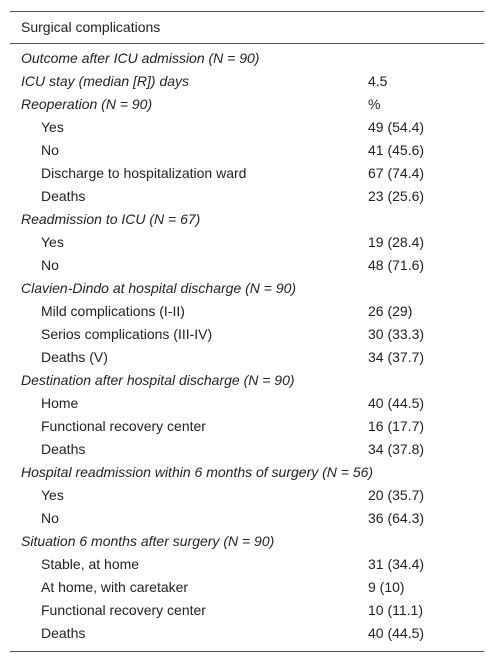 The width and height of the screenshot is (494, 660). I want to click on section-heading: Readmission to ICU (N = 67), so click(111, 219).